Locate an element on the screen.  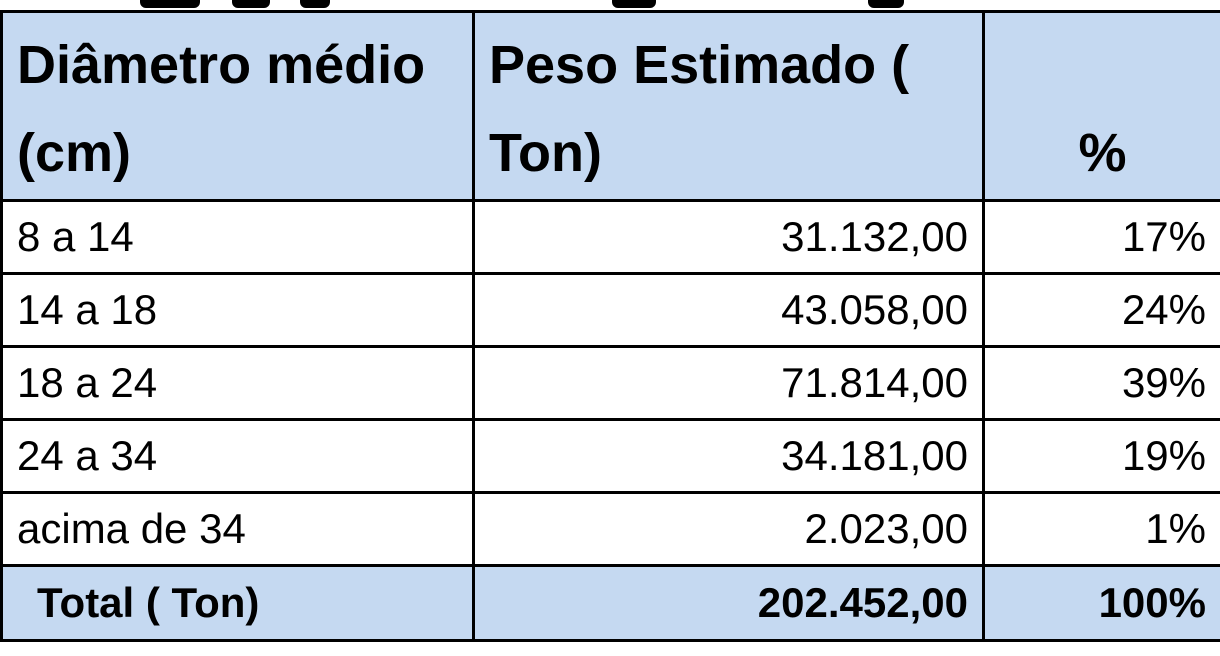
header-weight: Peso Estimado ( Ton) is located at coordinates (728, 106).